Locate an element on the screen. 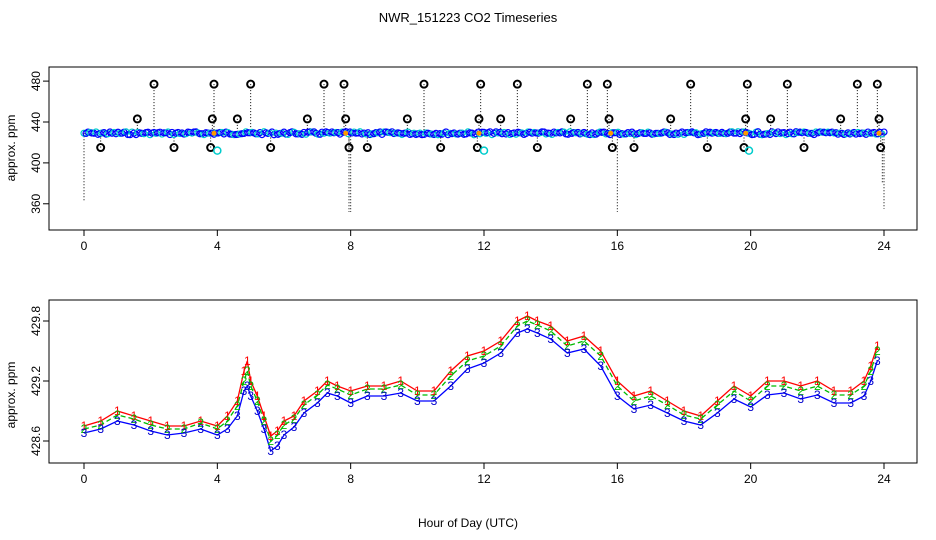  orange-point is located at coordinates (346, 133).